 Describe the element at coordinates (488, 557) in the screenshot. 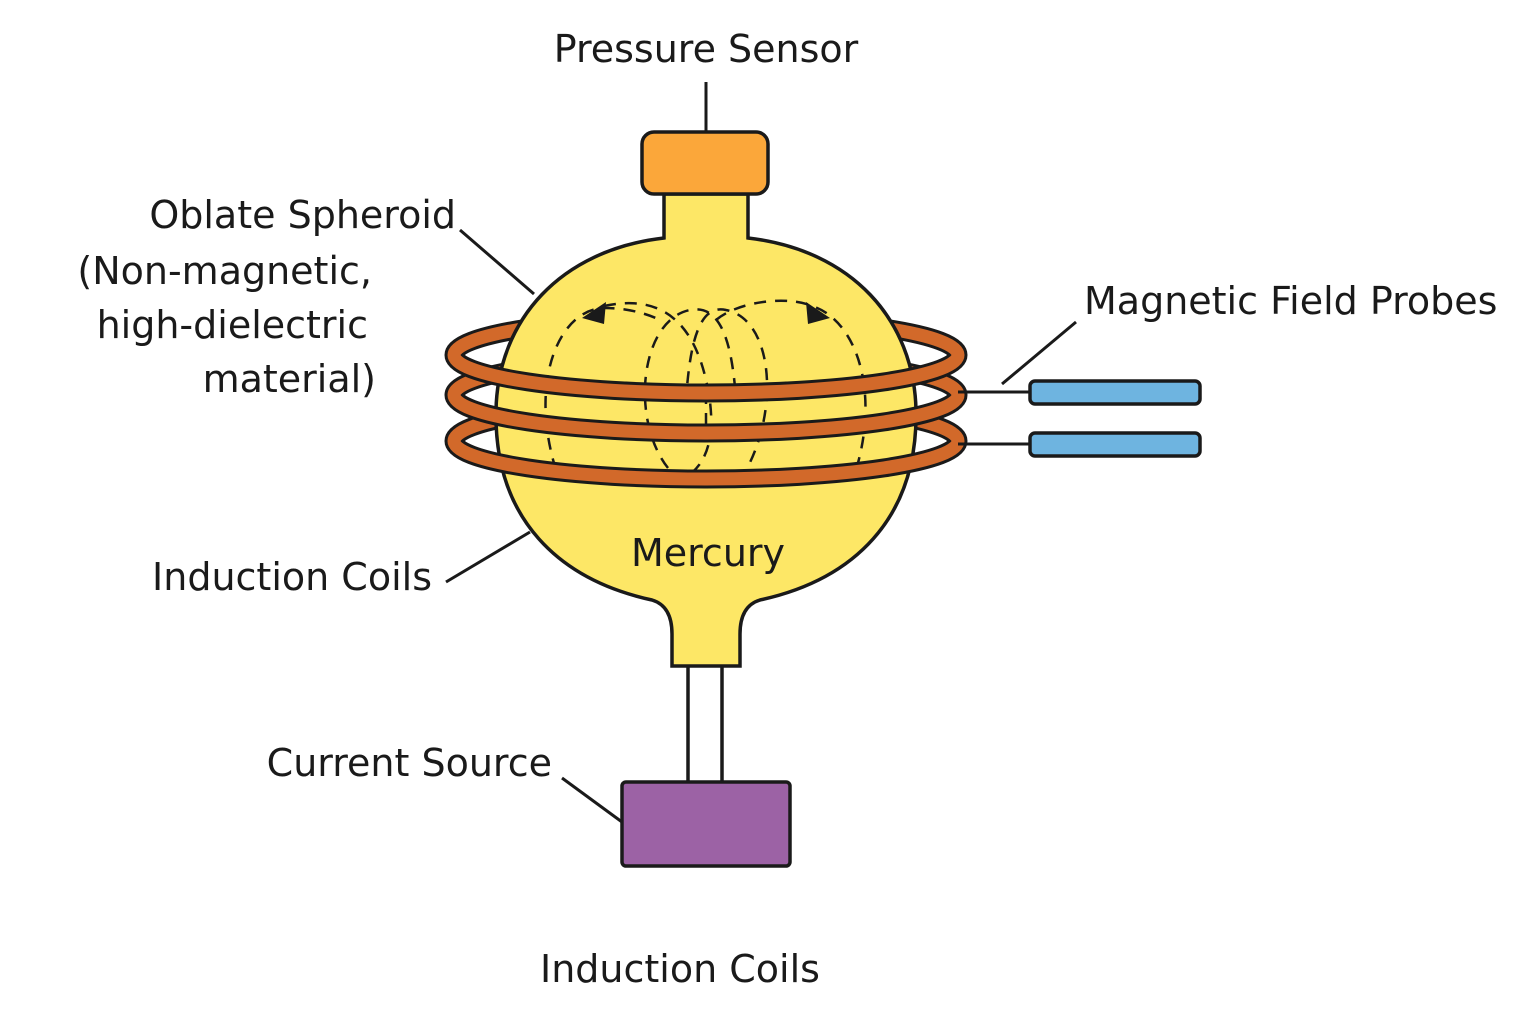

I see `induction-coils-leader` at that location.